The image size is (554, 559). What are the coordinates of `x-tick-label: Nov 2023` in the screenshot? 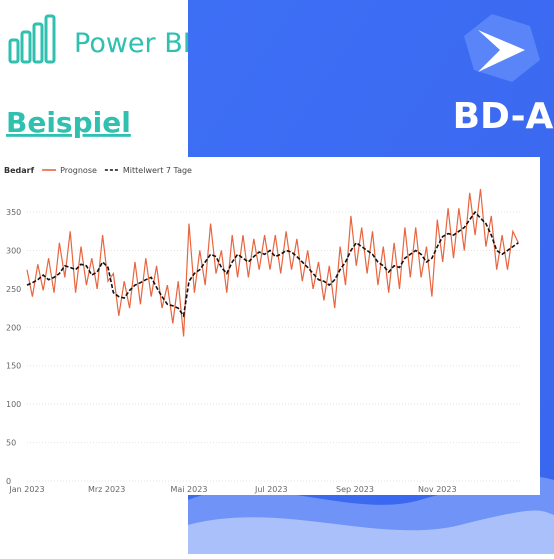 It's located at (437, 489).